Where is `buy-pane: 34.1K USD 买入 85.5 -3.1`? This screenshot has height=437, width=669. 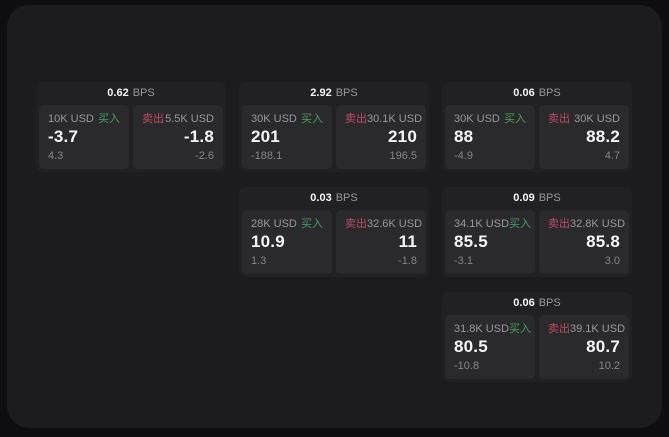 buy-pane: 34.1K USD 买入 85.5 -3.1 is located at coordinates (490, 242).